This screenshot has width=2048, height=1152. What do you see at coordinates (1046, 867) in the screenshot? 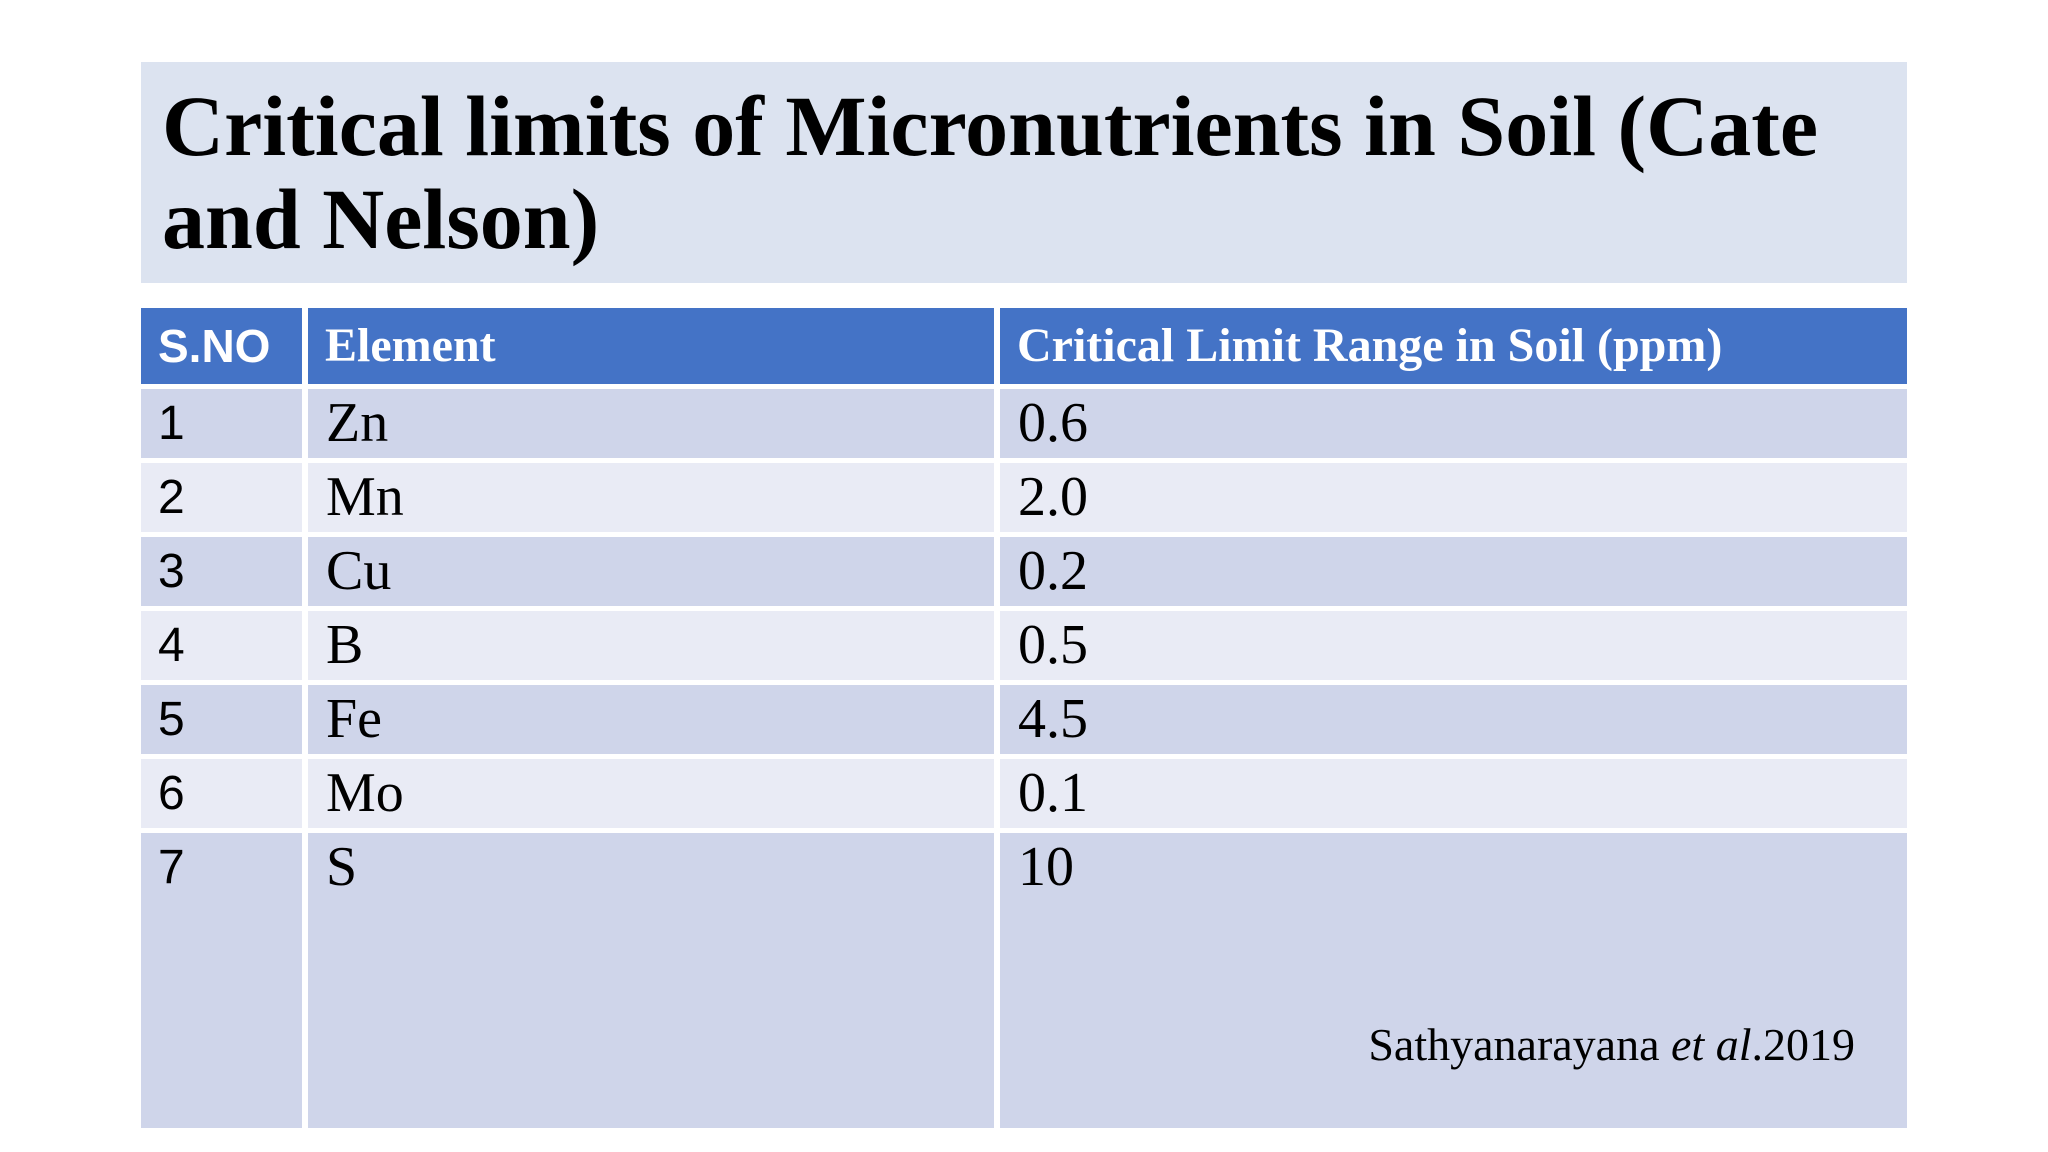
I see `cell-value-text: 10` at bounding box center [1046, 867].